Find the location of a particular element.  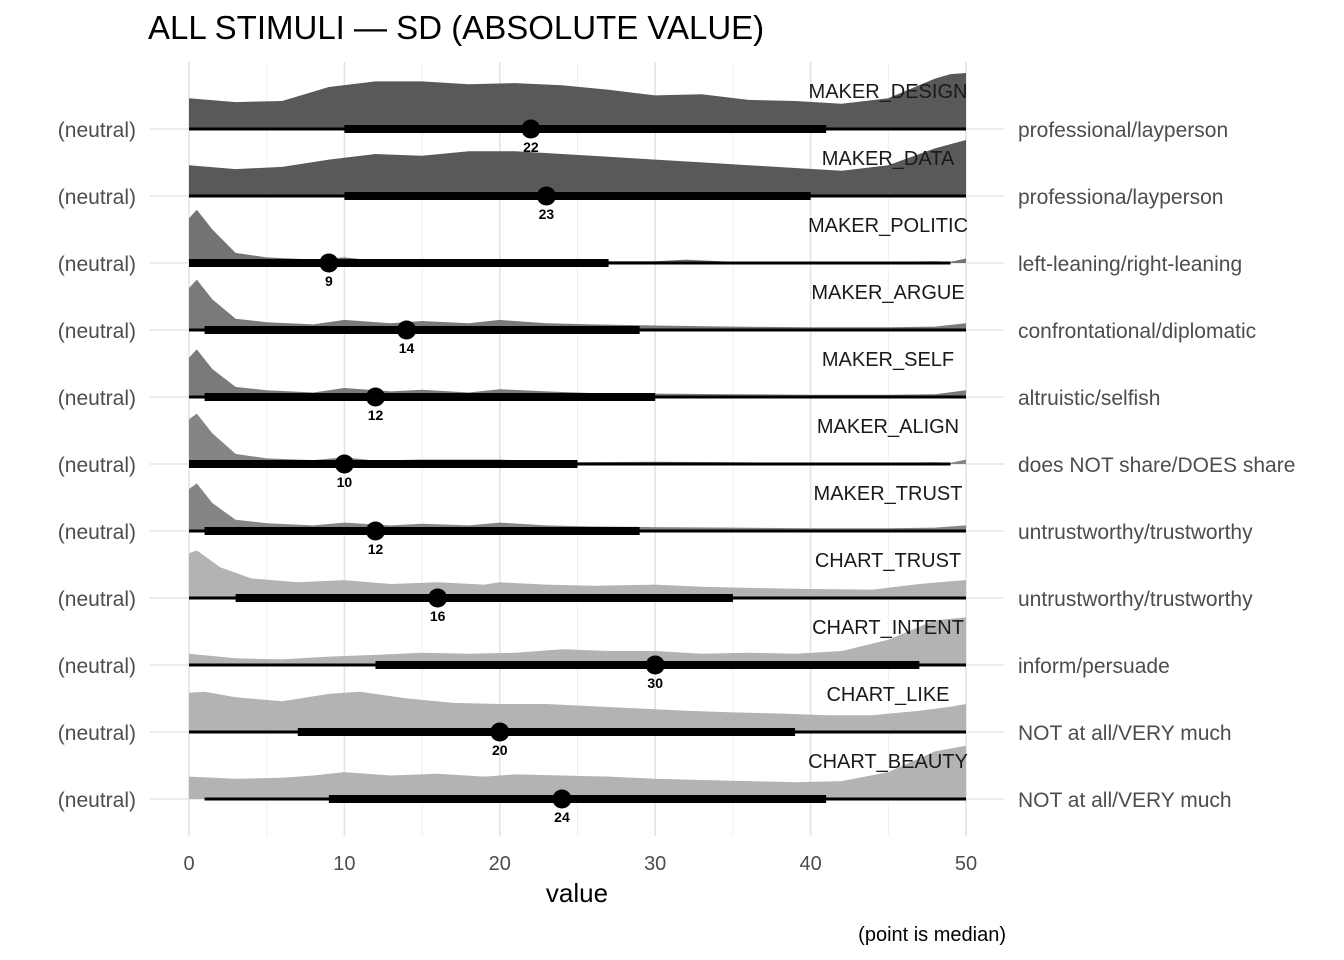

median-label: 20 is located at coordinates (500, 750).